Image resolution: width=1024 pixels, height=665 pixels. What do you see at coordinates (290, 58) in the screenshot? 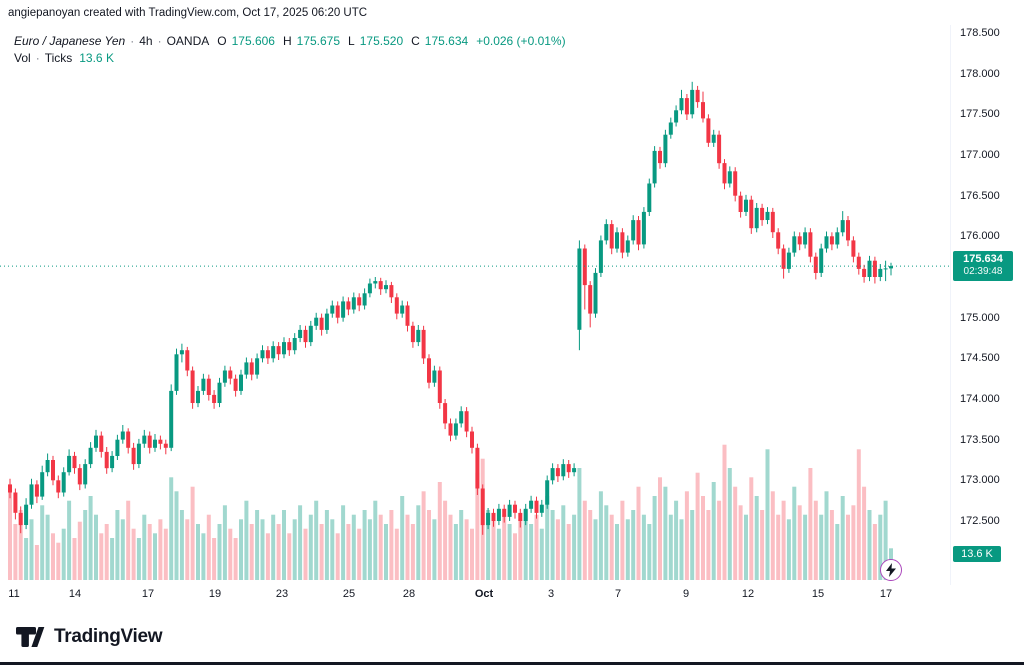
I see `volume-legend-row: Vol · Ticks 13.6 K` at bounding box center [290, 58].